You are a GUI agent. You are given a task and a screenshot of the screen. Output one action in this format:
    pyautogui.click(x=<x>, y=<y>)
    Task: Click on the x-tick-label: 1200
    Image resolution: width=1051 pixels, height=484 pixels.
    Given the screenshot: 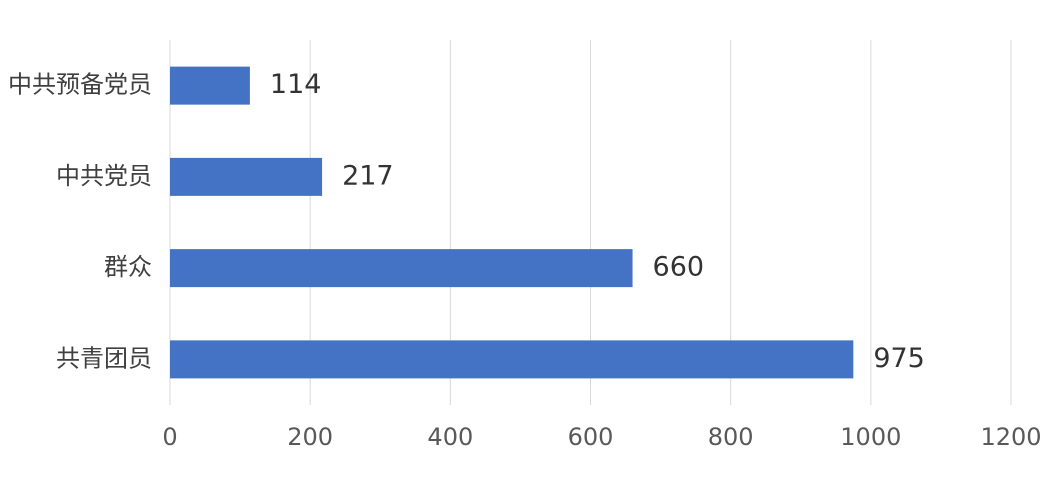 What is the action you would take?
    pyautogui.click(x=1010, y=437)
    